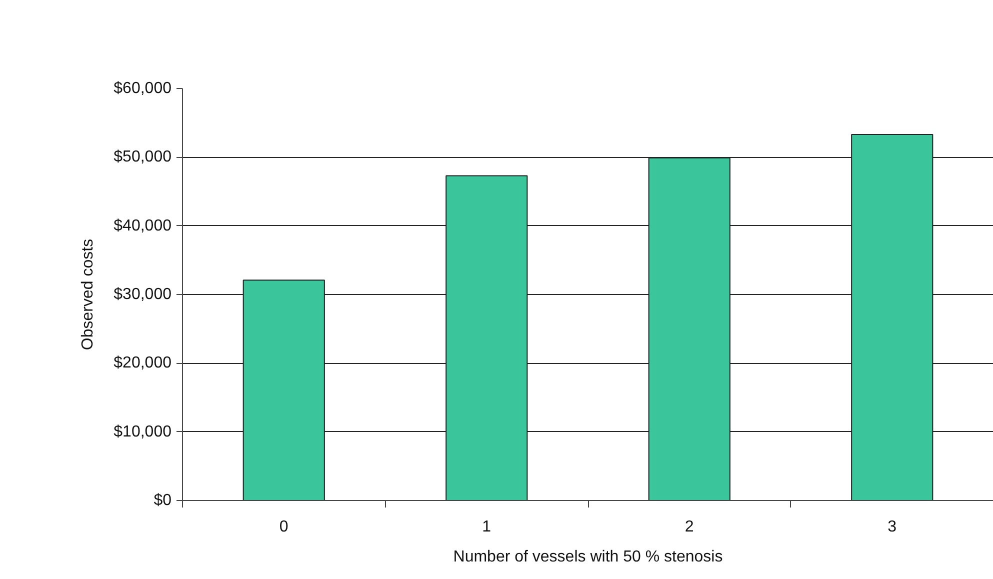  What do you see at coordinates (163, 500) in the screenshot?
I see `y-tick-label: $0` at bounding box center [163, 500].